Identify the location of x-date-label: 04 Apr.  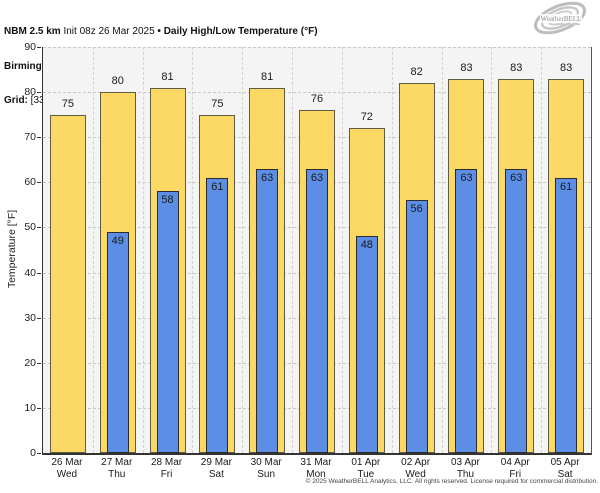
(515, 462).